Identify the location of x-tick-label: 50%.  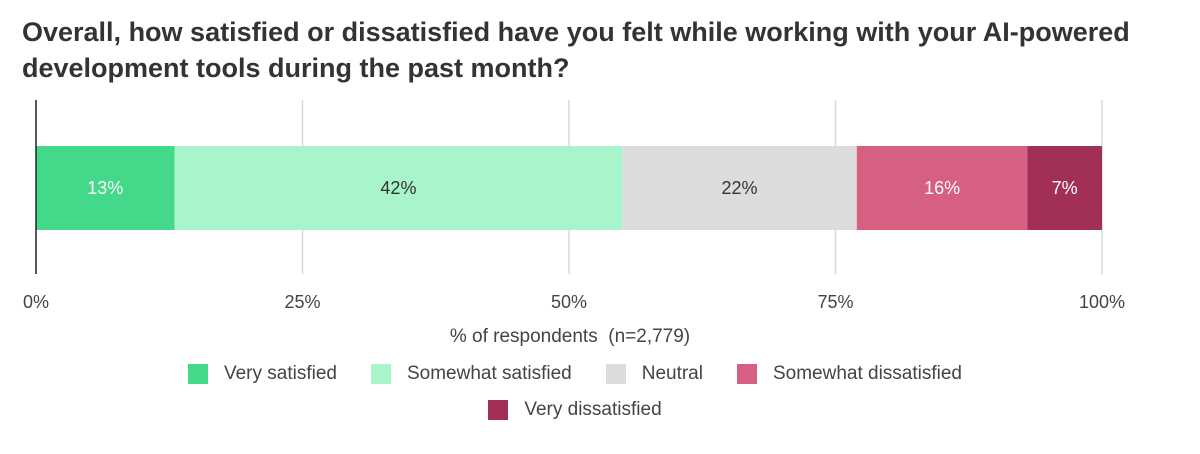
(569, 302).